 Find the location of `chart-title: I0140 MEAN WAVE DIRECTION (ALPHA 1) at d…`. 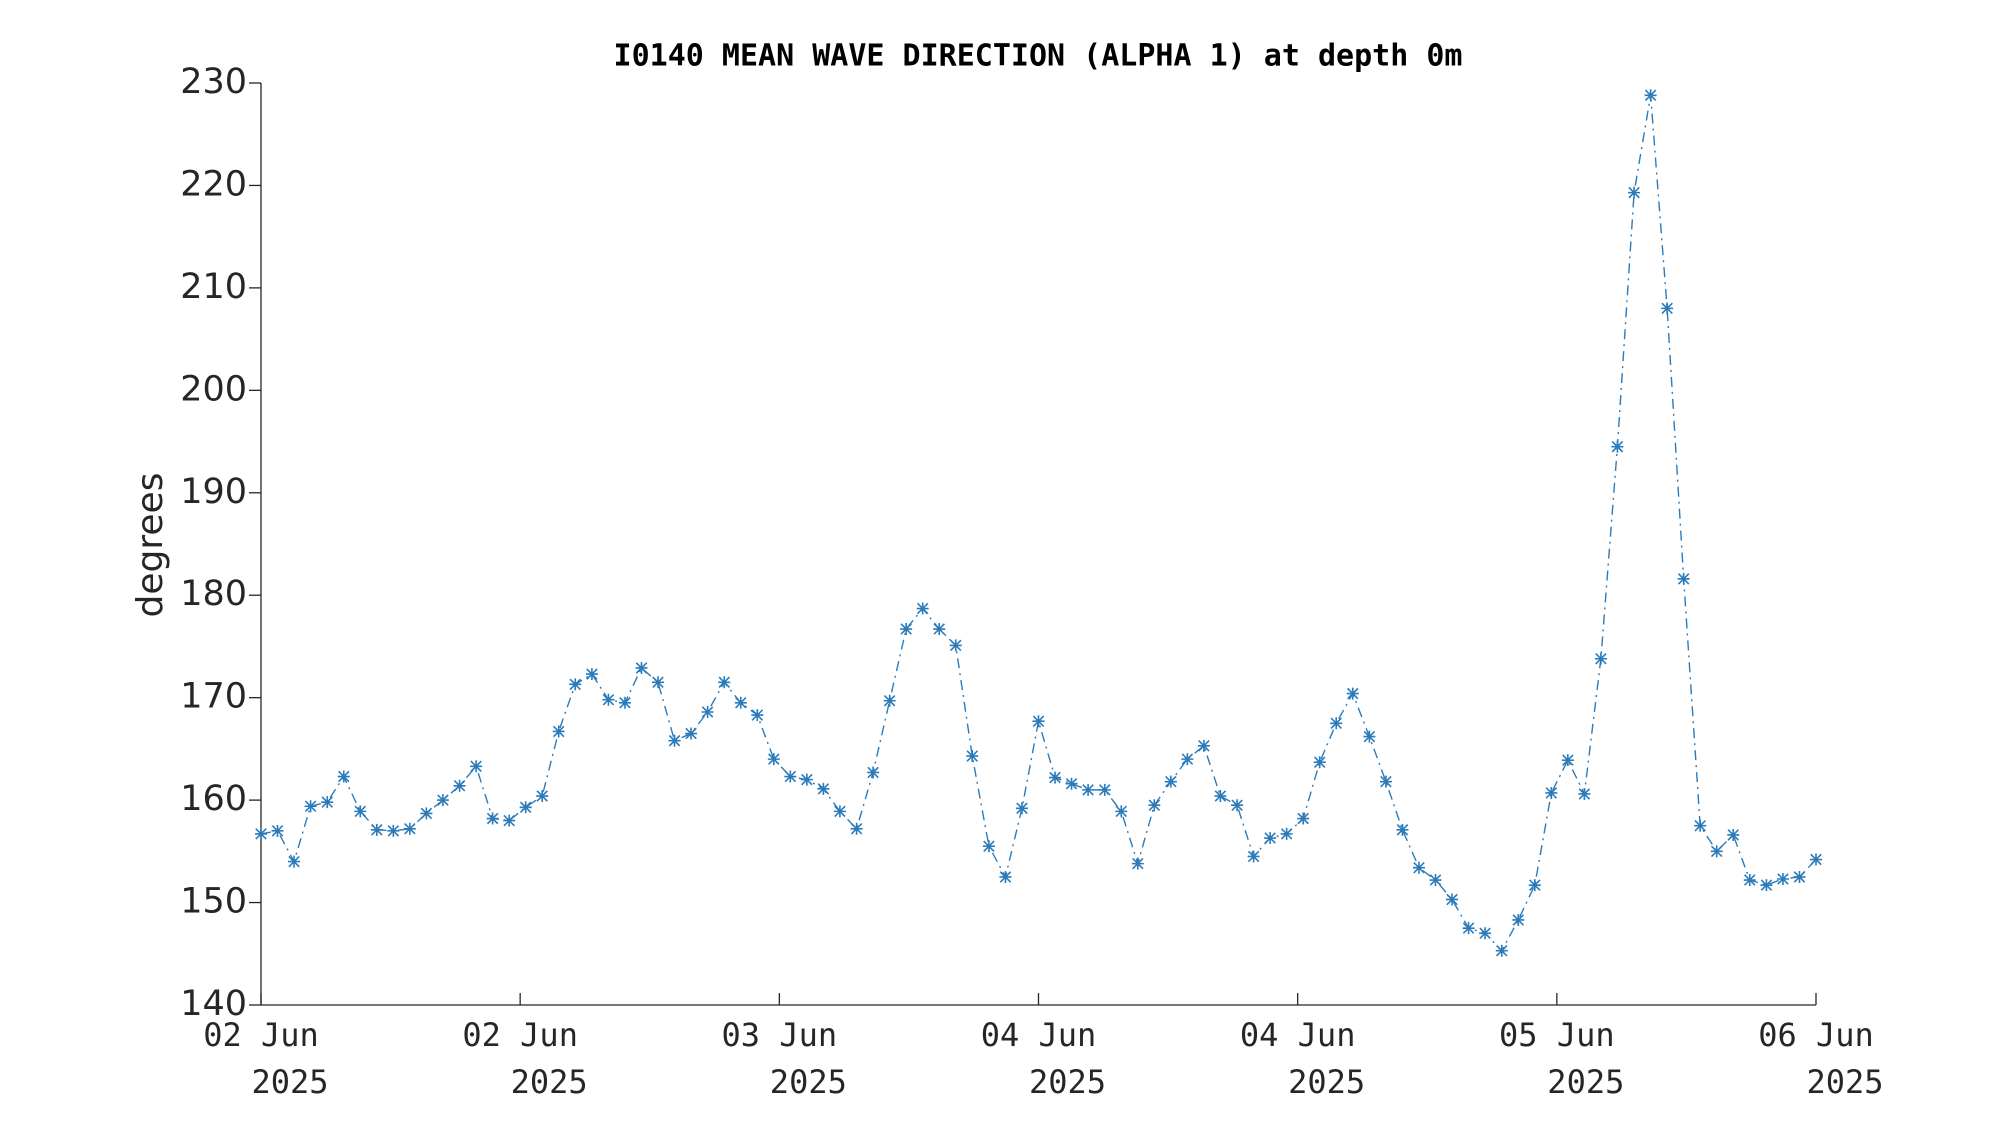

chart-title: I0140 MEAN WAVE DIRECTION (ALPHA 1) at d… is located at coordinates (1038, 56).